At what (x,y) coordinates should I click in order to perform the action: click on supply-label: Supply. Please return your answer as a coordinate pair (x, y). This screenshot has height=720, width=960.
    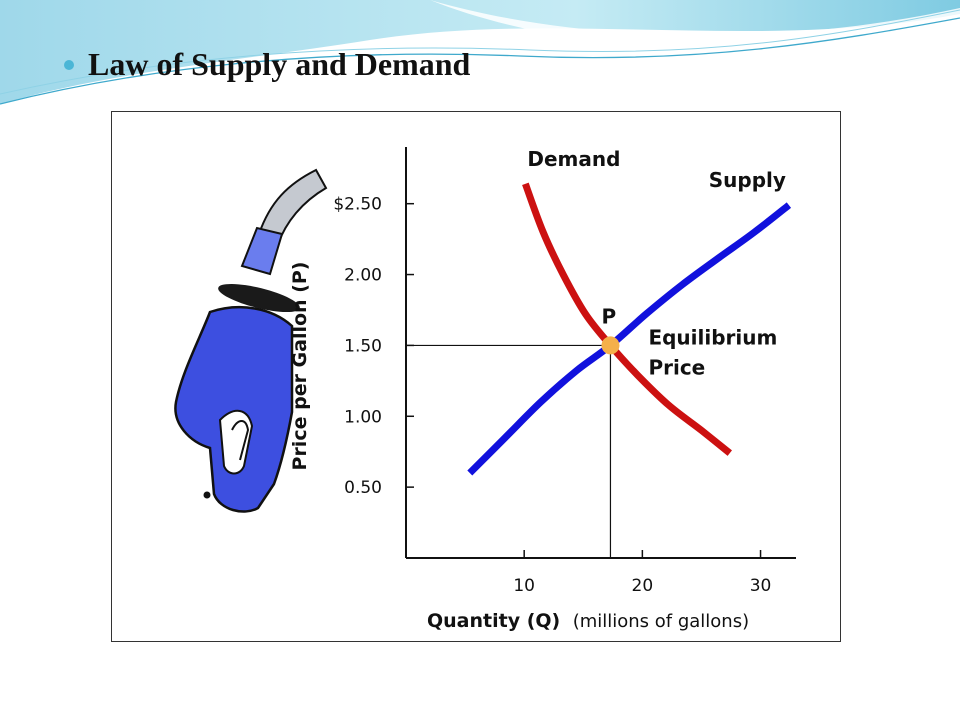
    Looking at the image, I should click on (747, 180).